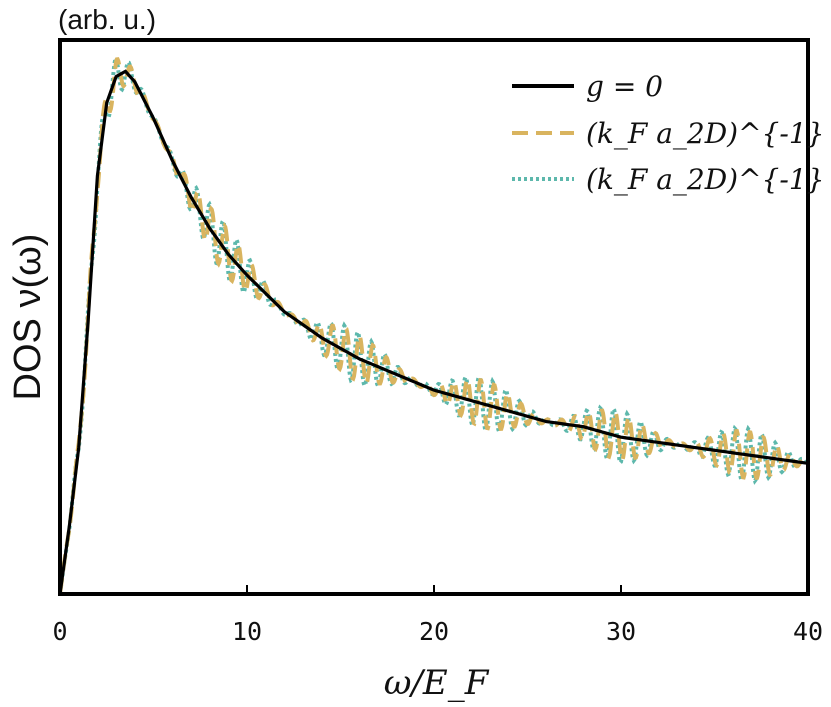  I want to click on x-axis: 0 10 20 30 40, so click(437, 615).